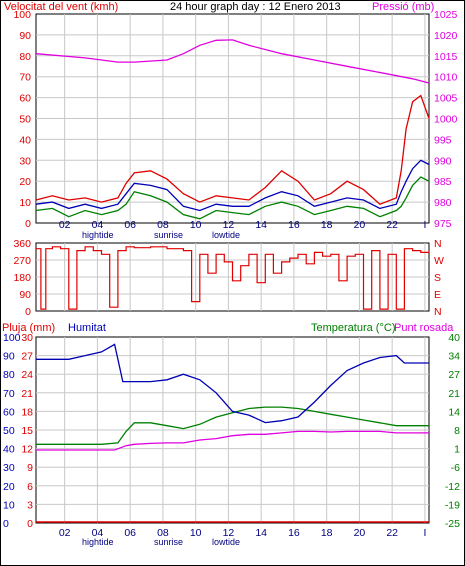 The width and height of the screenshot is (465, 566). Describe the element at coordinates (25, 182) in the screenshot. I see `wind-speed-tick: 20` at that location.